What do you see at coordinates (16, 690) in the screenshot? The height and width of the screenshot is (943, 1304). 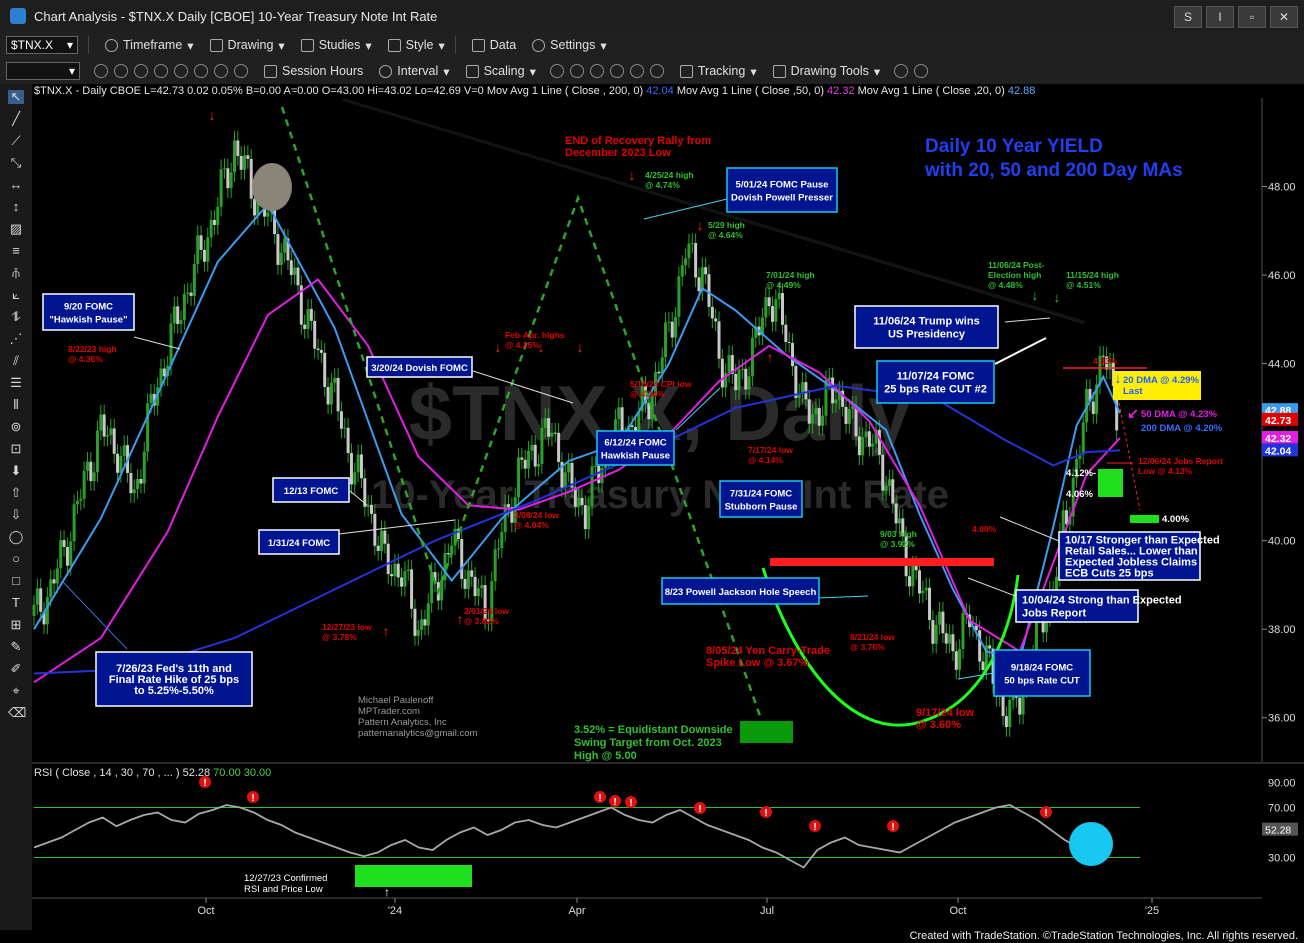 I see `measure-icon: ⌖` at bounding box center [16, 690].